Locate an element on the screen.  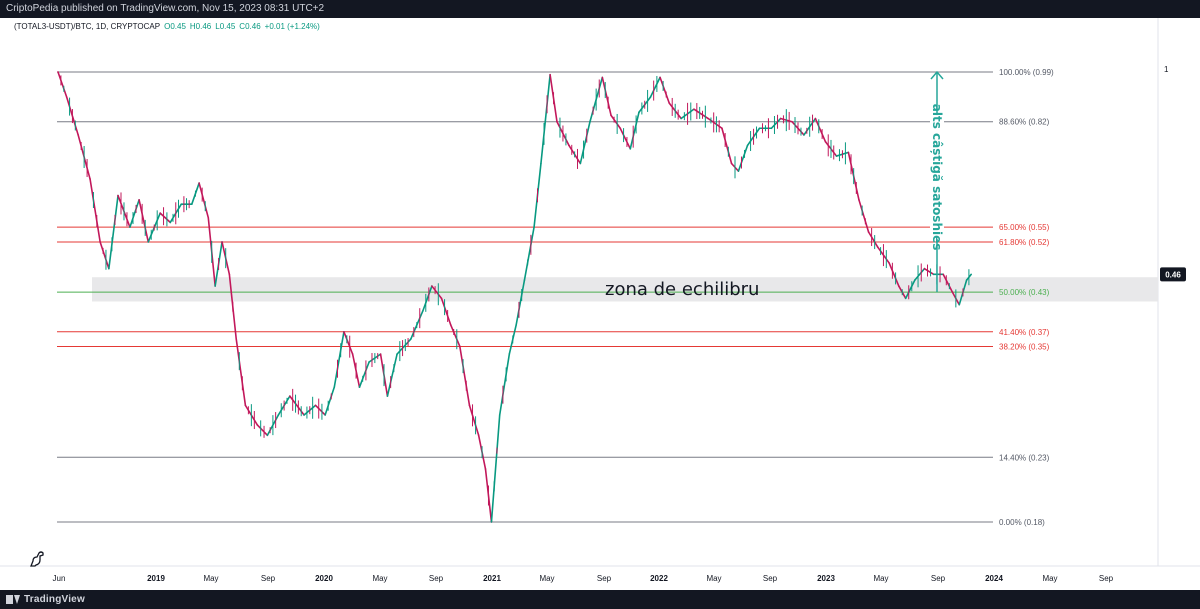
fib-level-label: 0.00% (0.18) is located at coordinates (1022, 522).